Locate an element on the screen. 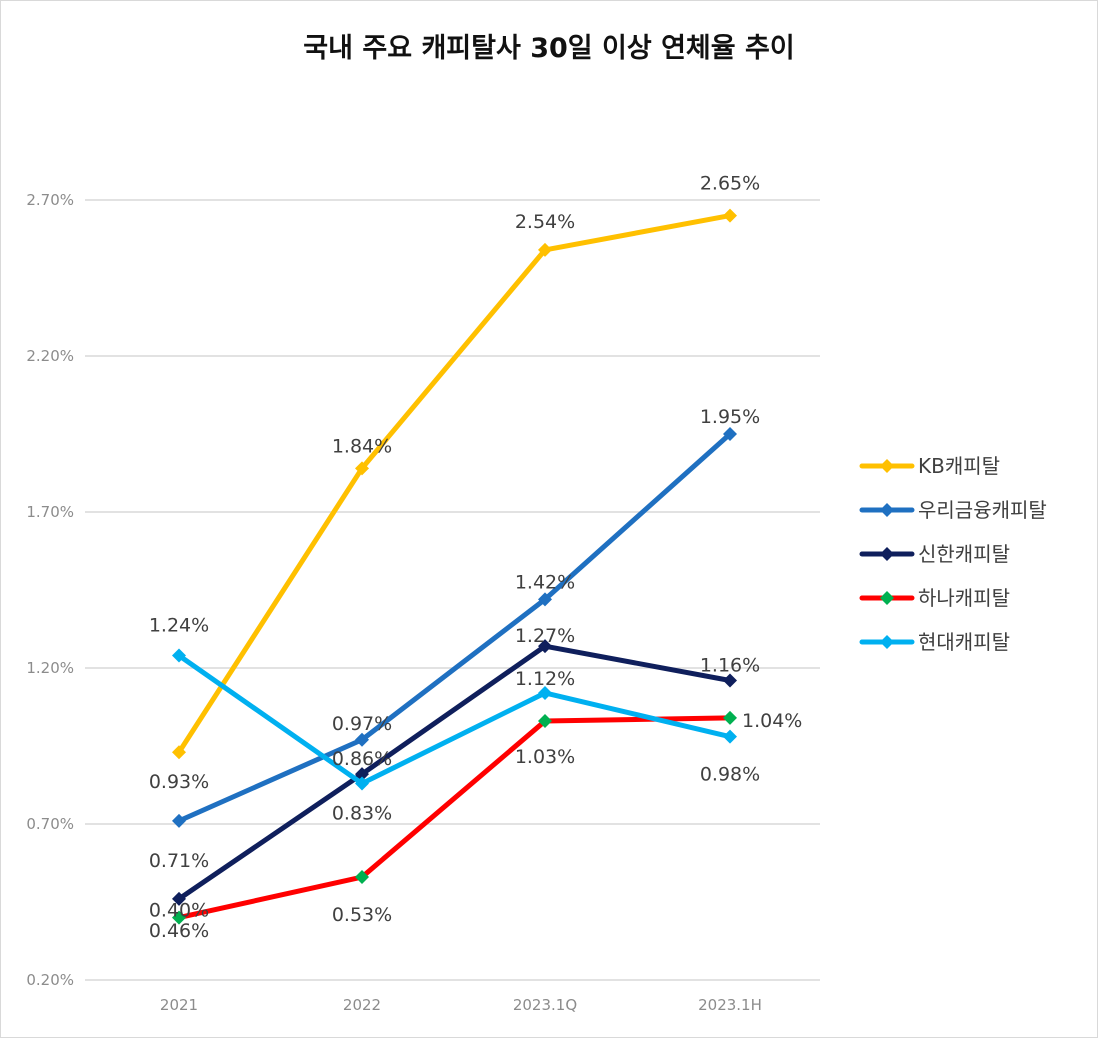 Image resolution: width=1098 pixels, height=1038 pixels. legend-label: 신한캐피탈 is located at coordinates (964, 554).